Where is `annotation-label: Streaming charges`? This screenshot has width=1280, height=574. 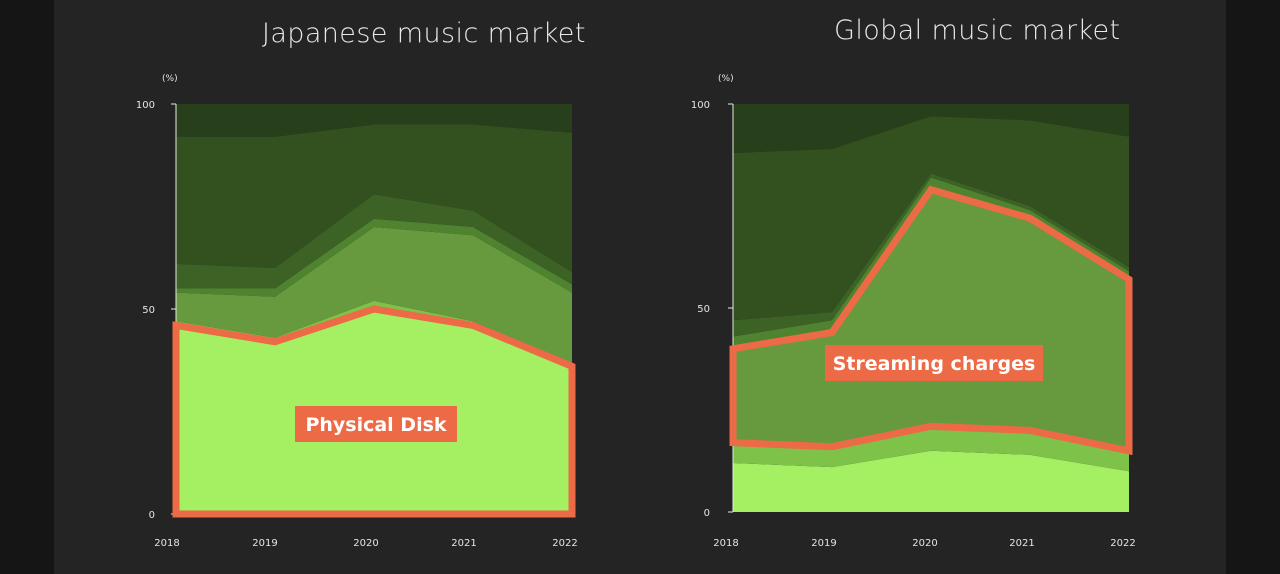 annotation-label: Streaming charges is located at coordinates (934, 363).